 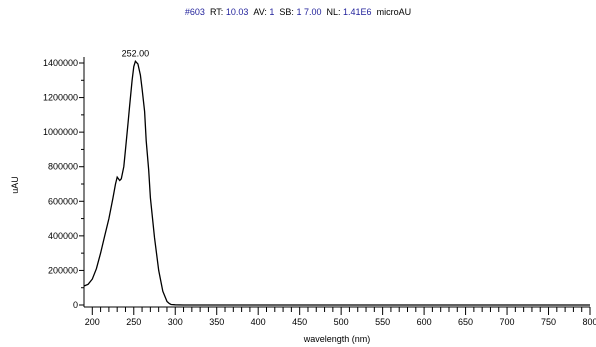 What do you see at coordinates (357, 12) in the screenshot?
I see `nl-value: 1.41E6` at bounding box center [357, 12].